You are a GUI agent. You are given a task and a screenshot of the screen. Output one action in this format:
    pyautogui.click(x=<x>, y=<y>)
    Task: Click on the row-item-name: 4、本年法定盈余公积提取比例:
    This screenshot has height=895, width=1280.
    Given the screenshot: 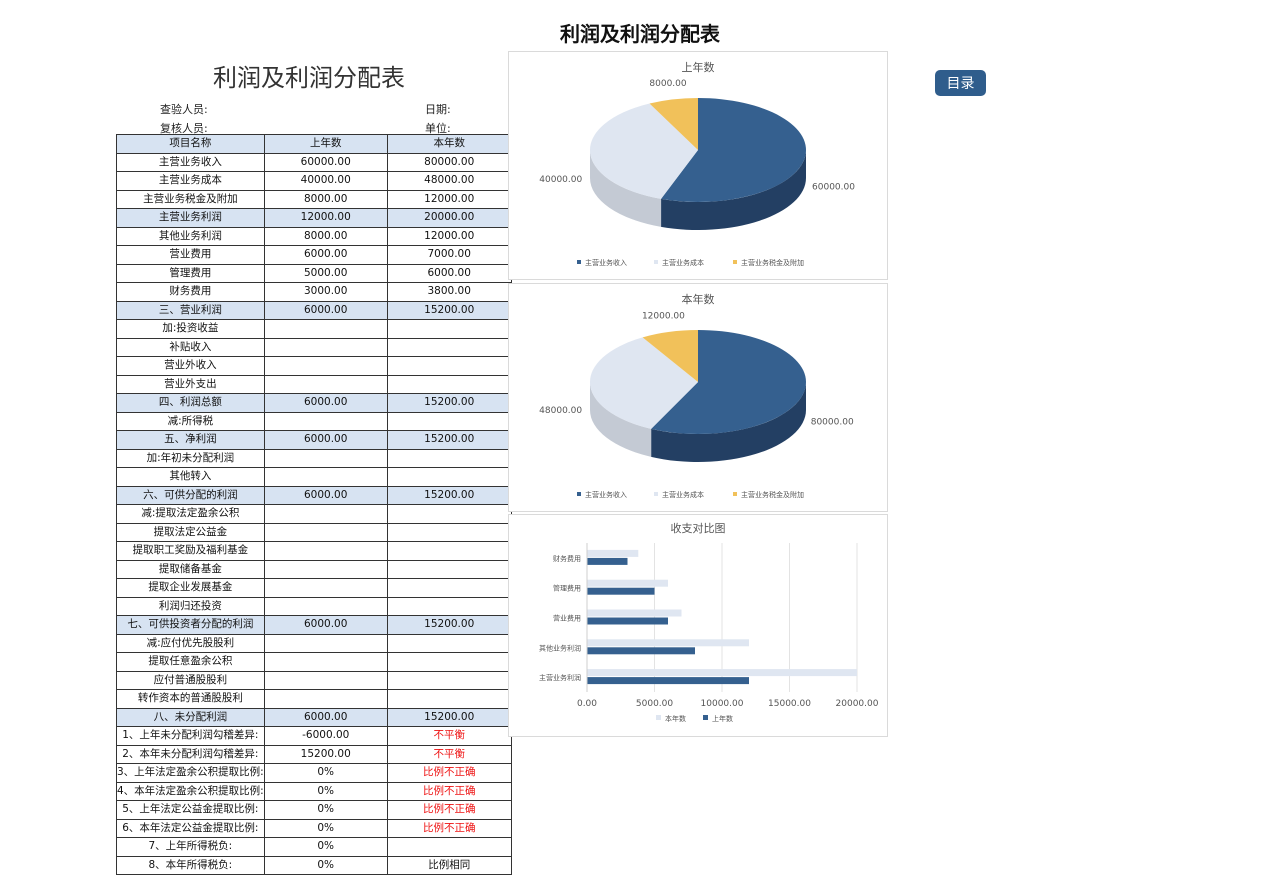 What is the action you would take?
    pyautogui.click(x=190, y=791)
    